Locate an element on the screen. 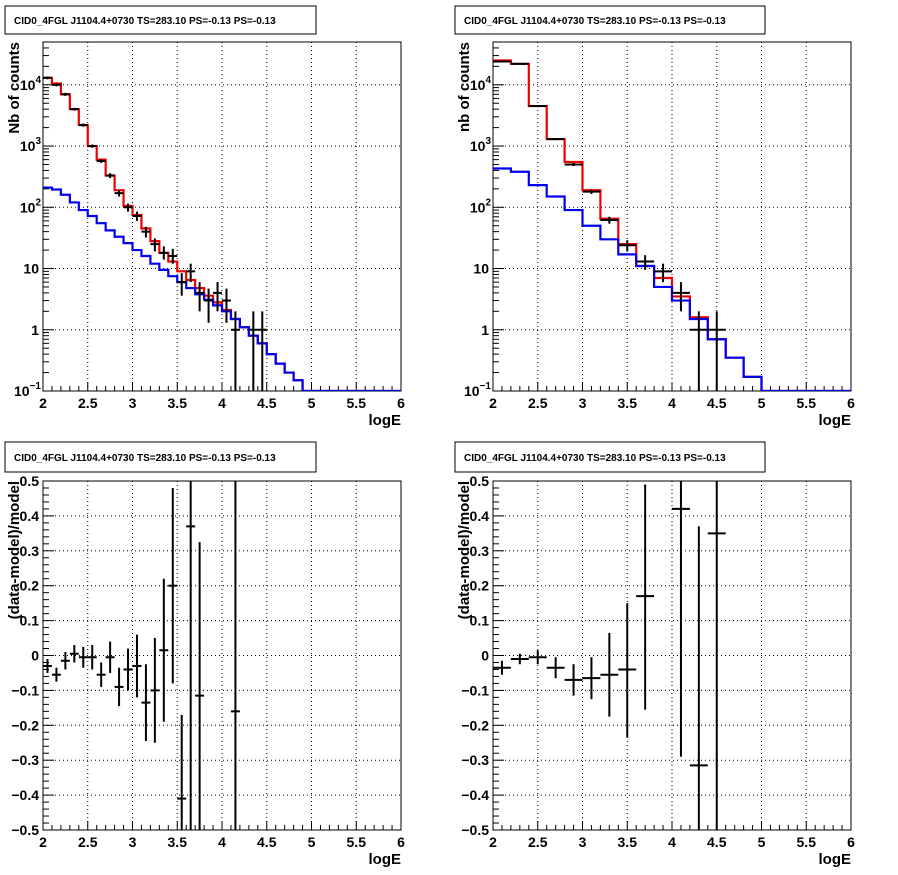 This screenshot has width=898, height=875. y-tick-label: 0.2 is located at coordinates (30, 586).